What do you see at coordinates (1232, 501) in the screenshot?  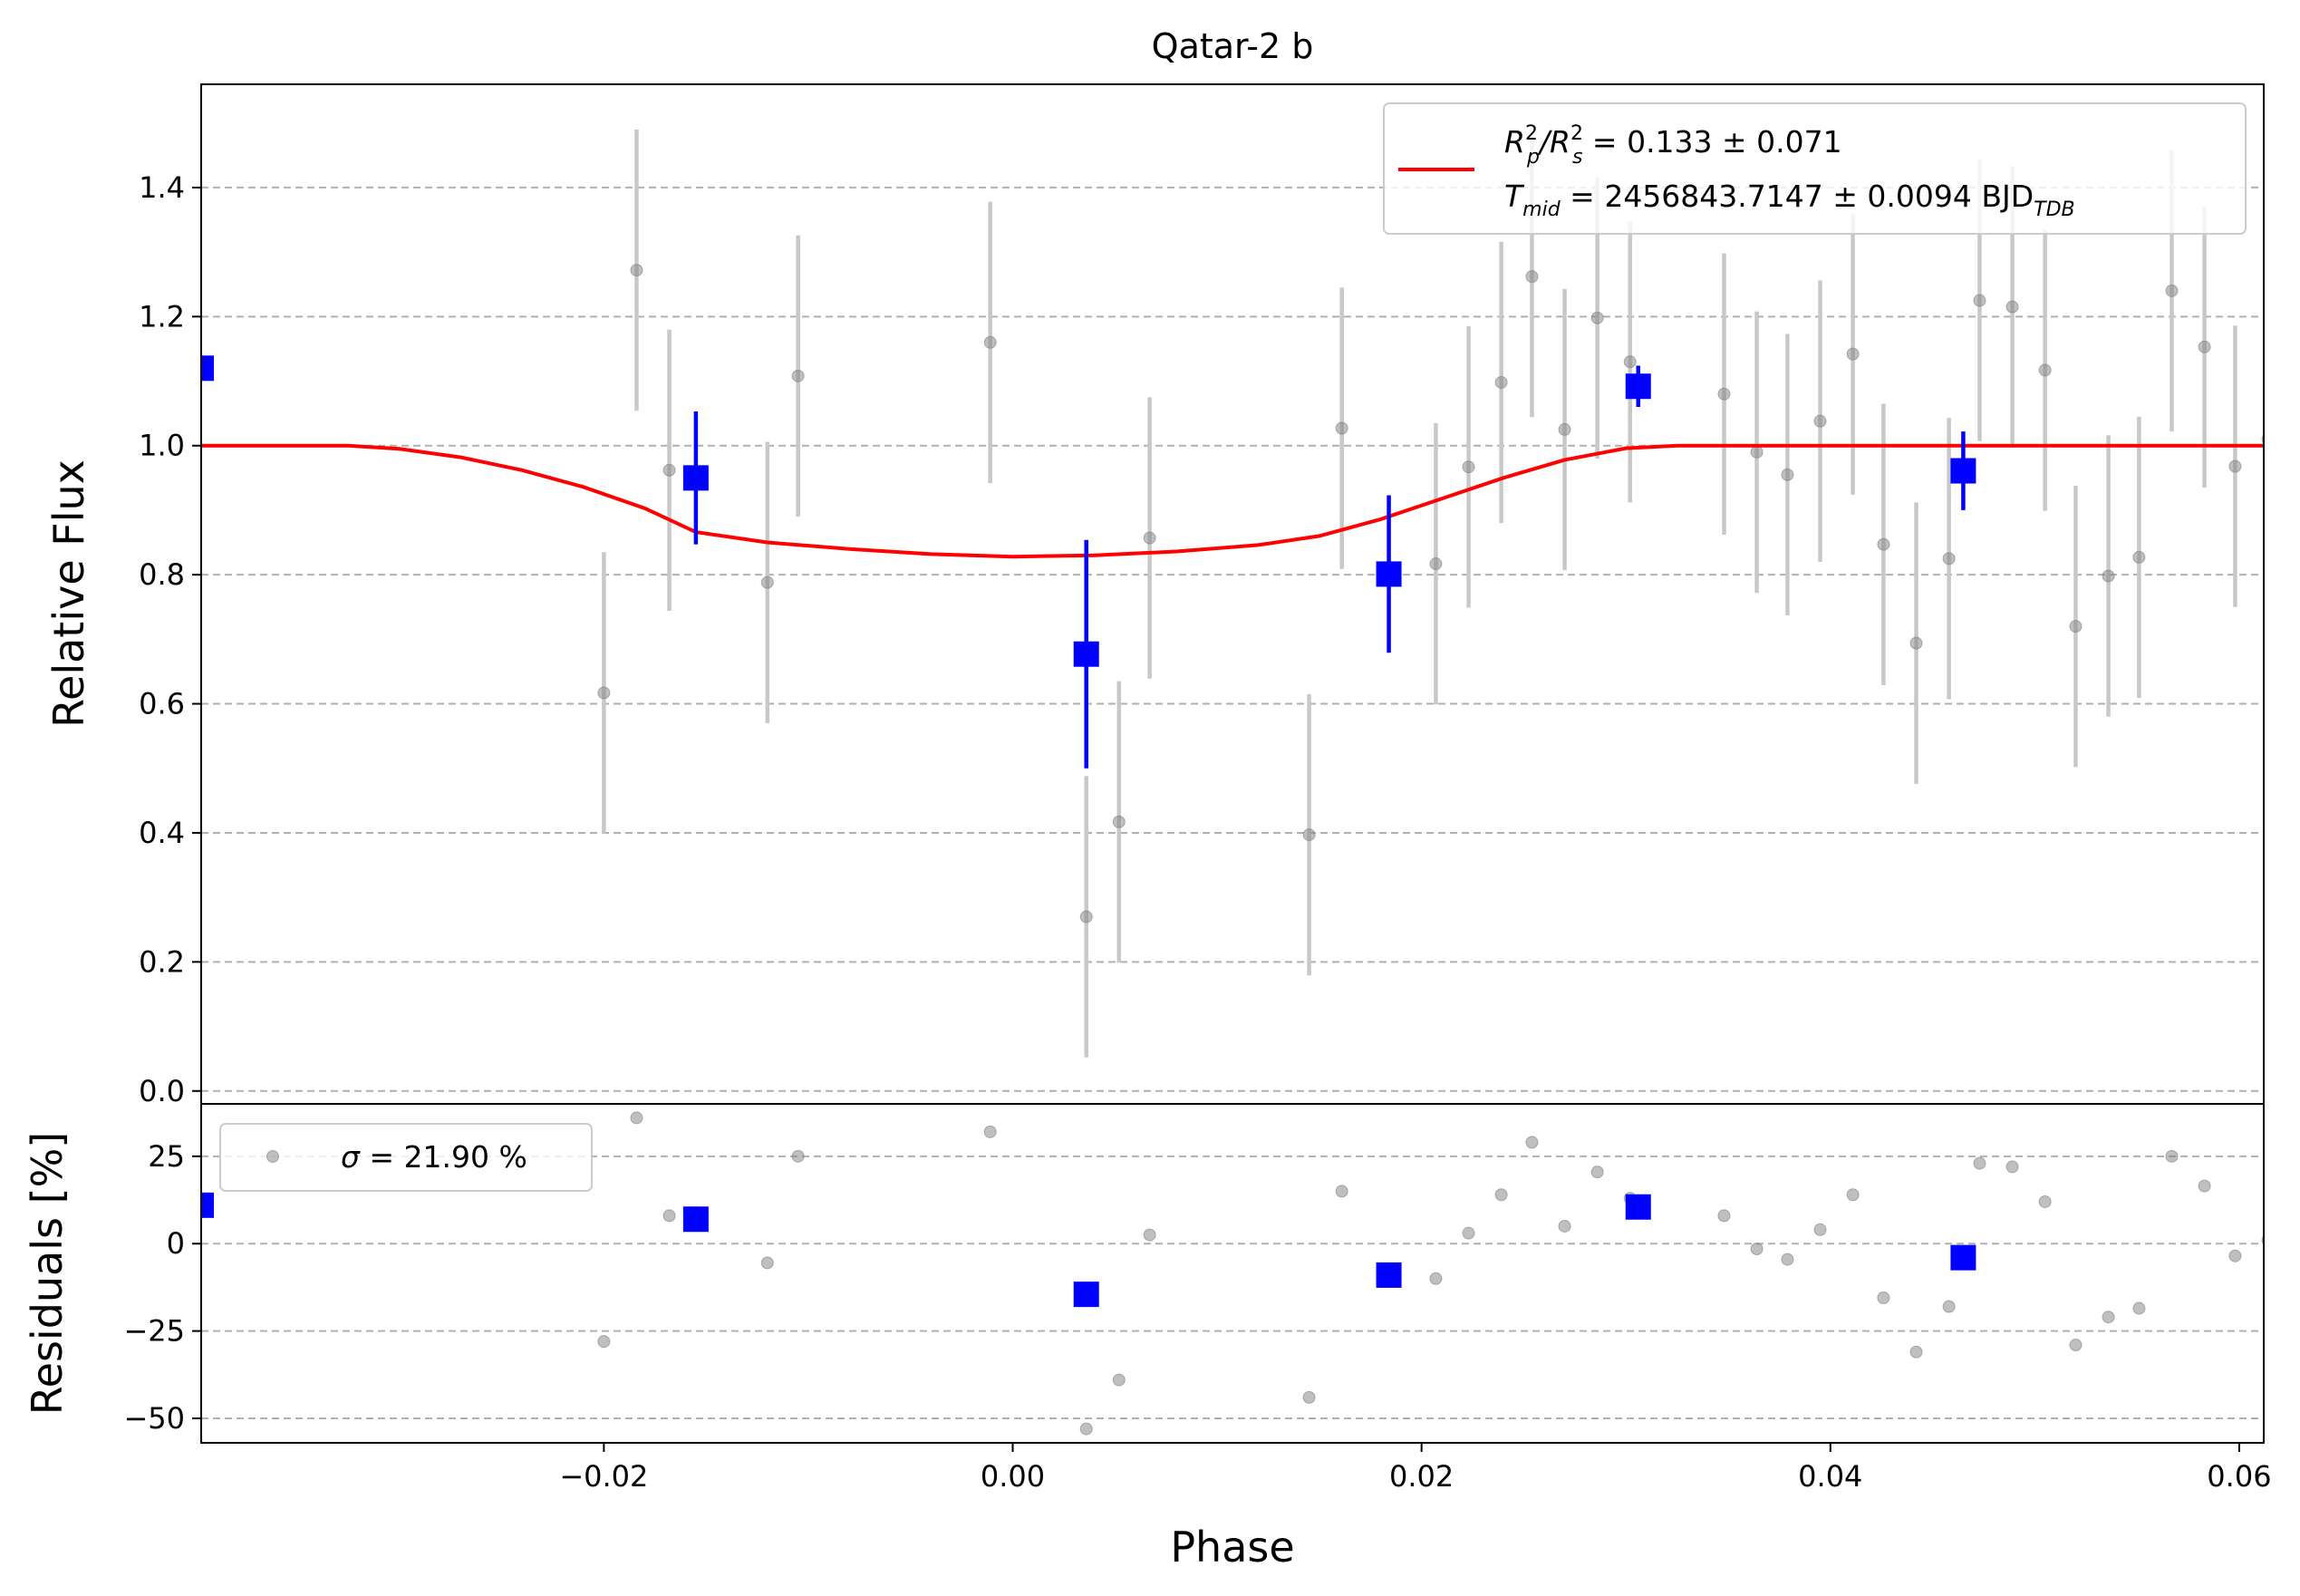 I see `transit-model-line` at bounding box center [1232, 501].